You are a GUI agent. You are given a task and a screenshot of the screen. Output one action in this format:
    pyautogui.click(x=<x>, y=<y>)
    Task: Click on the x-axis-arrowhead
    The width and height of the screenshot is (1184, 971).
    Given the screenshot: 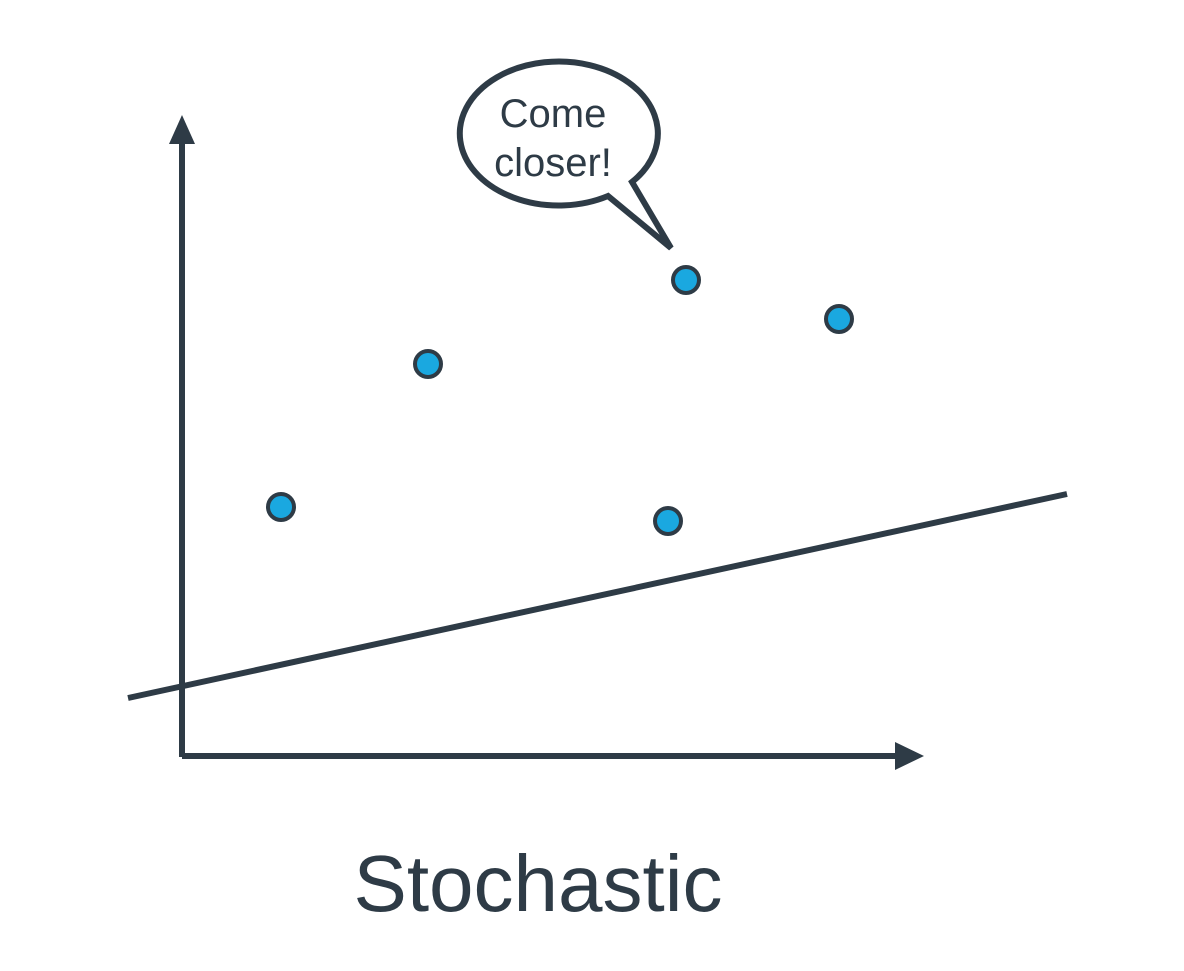 What is the action you would take?
    pyautogui.click(x=909, y=756)
    